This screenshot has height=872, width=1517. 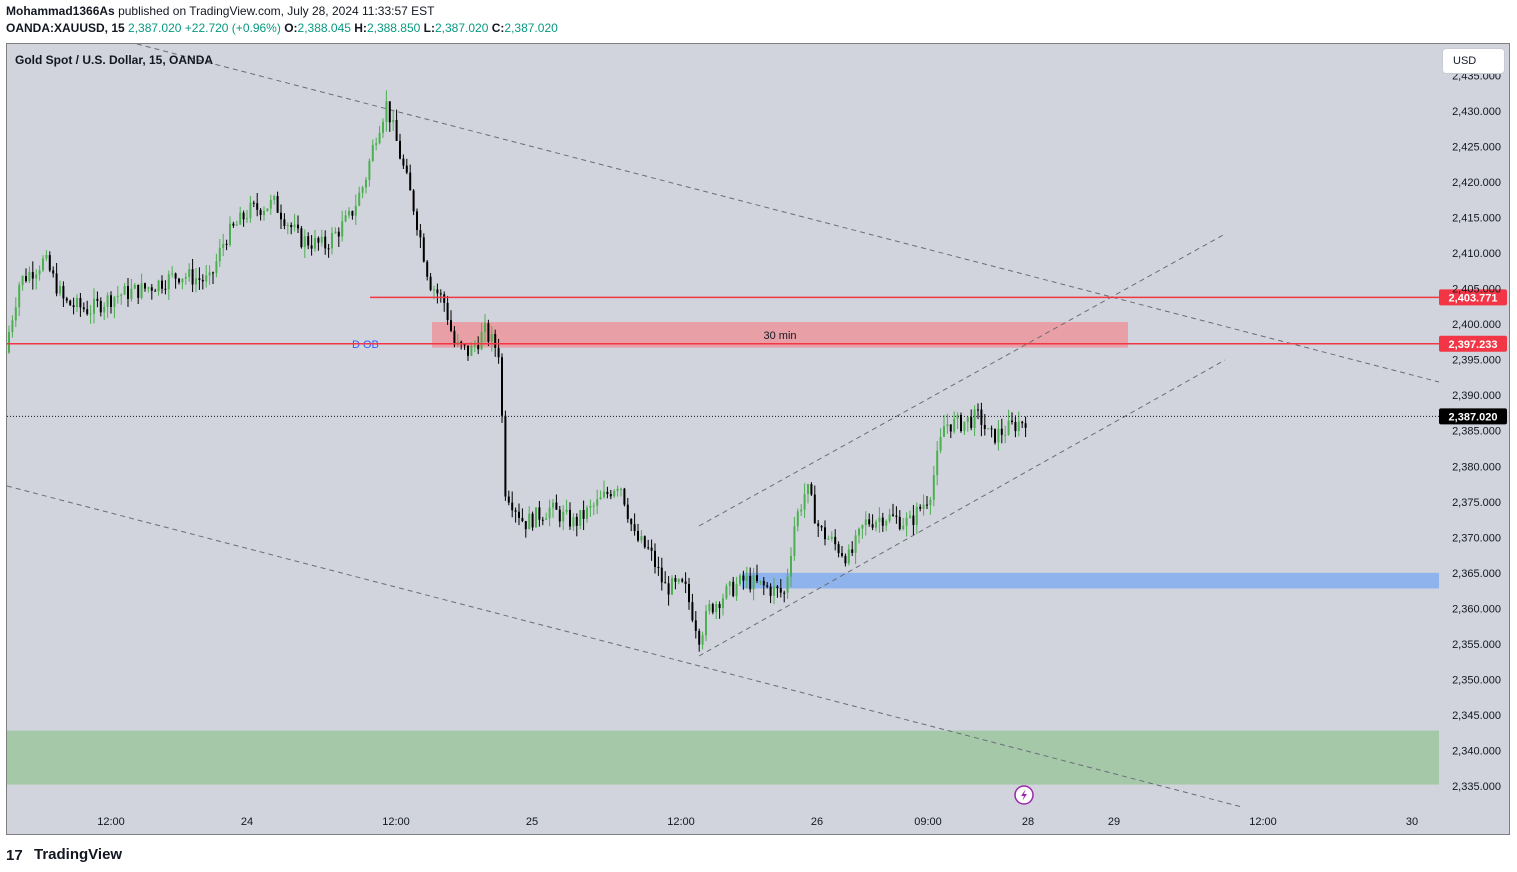 What do you see at coordinates (1473, 61) in the screenshot?
I see `currency-button: USD` at bounding box center [1473, 61].